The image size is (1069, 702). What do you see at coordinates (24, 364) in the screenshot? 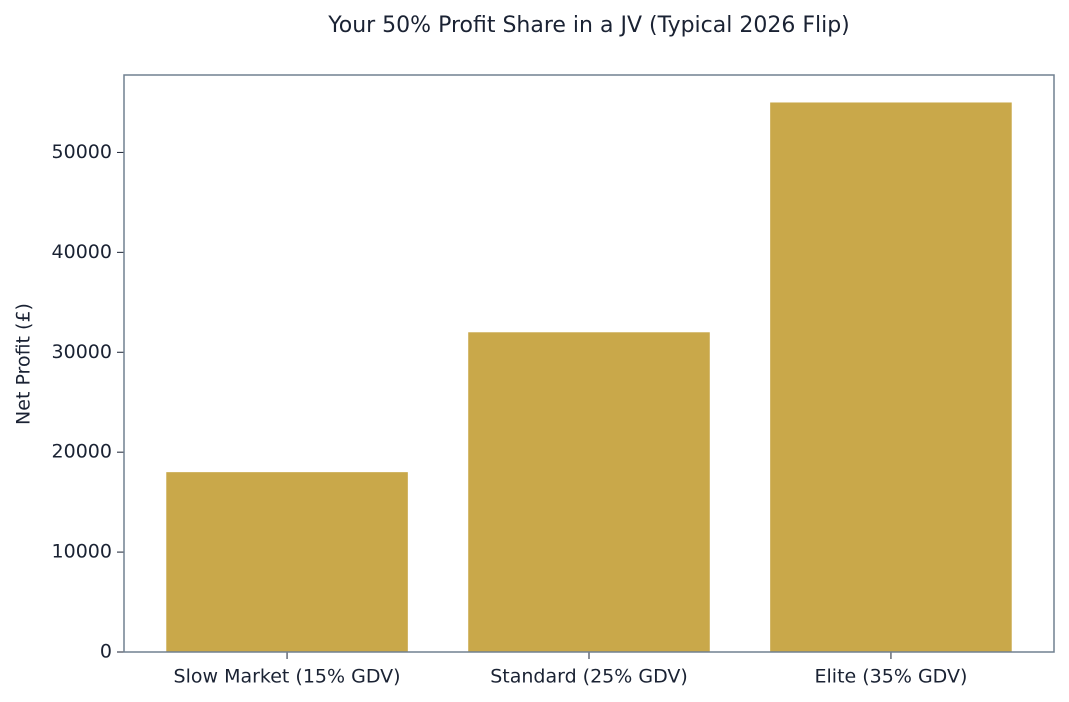
I see `y-axis-label: Net Profit (£)` at bounding box center [24, 364].